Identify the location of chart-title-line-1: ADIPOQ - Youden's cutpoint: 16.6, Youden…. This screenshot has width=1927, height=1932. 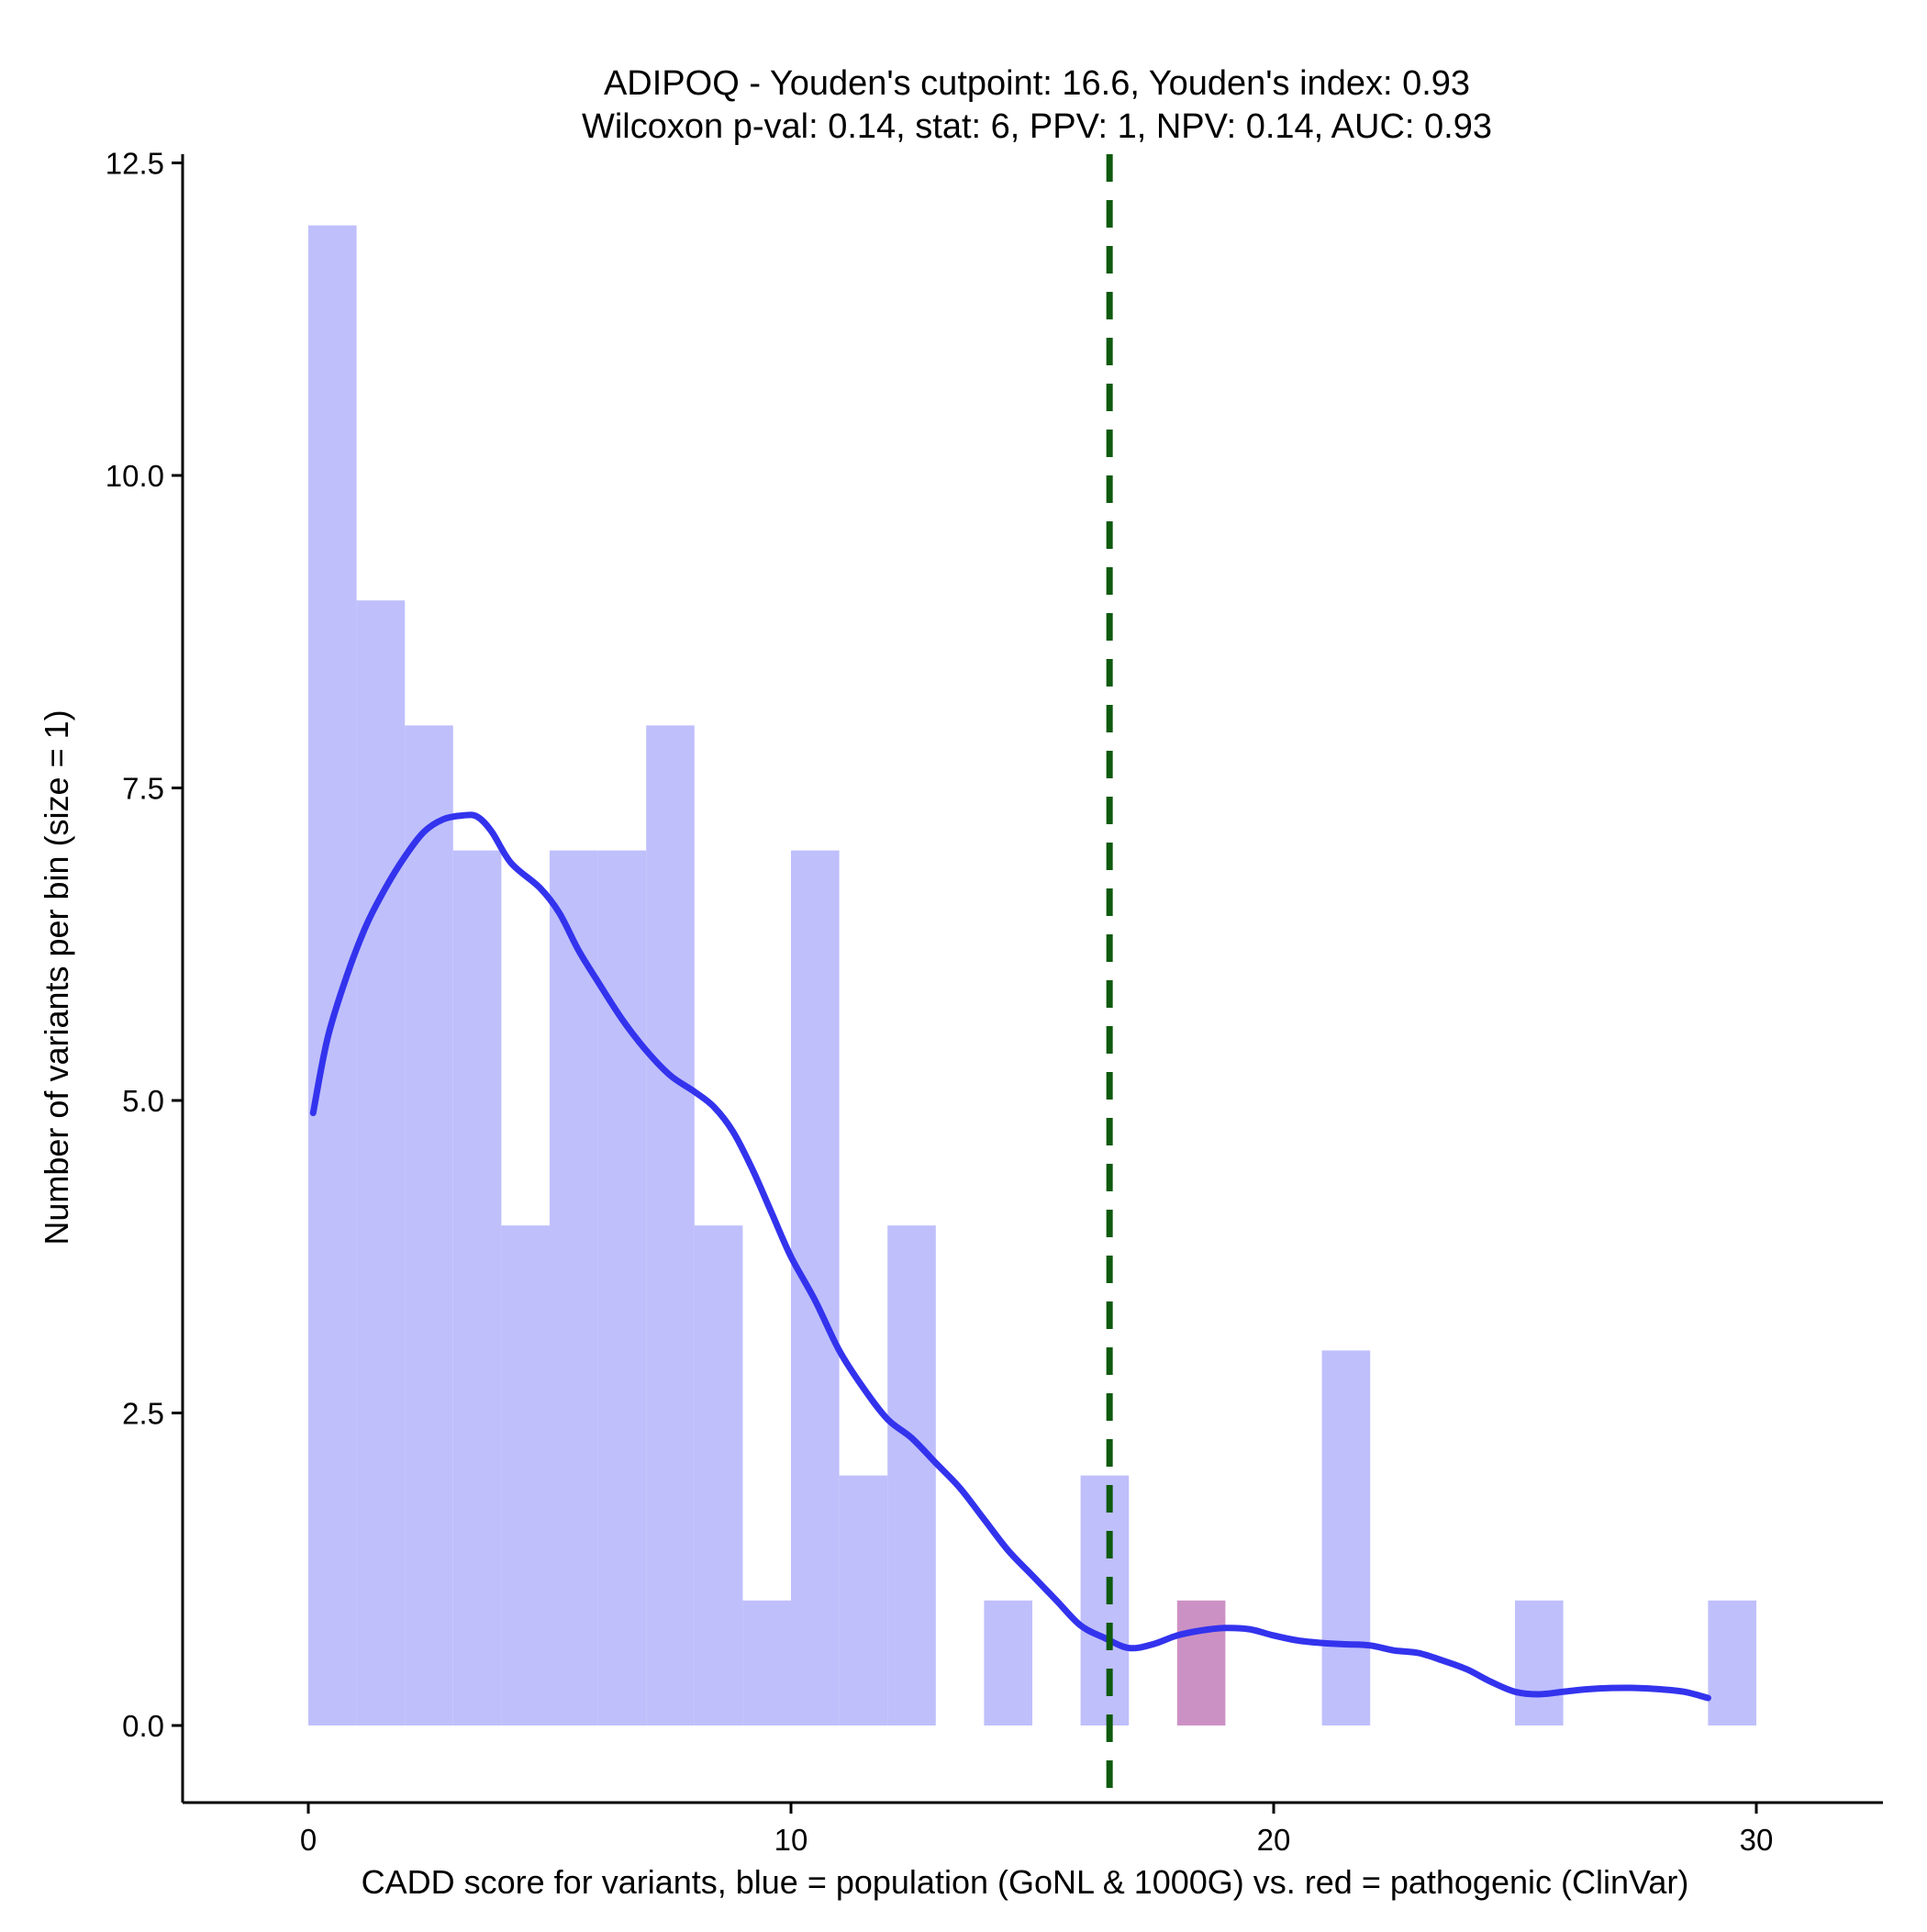
(1037, 83).